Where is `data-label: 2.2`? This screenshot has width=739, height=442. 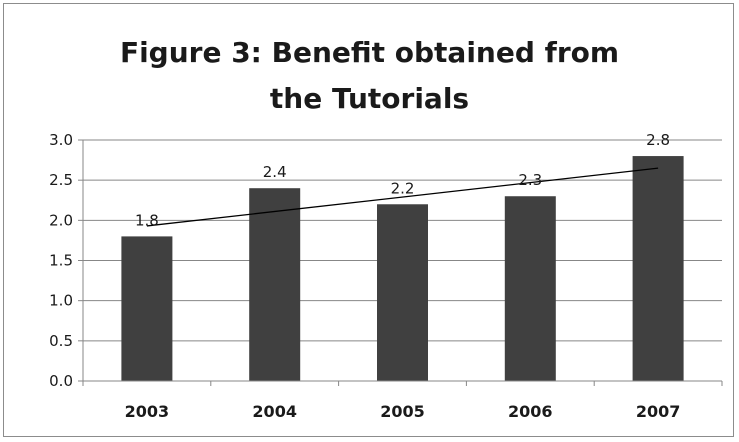 data-label: 2.2 is located at coordinates (403, 188).